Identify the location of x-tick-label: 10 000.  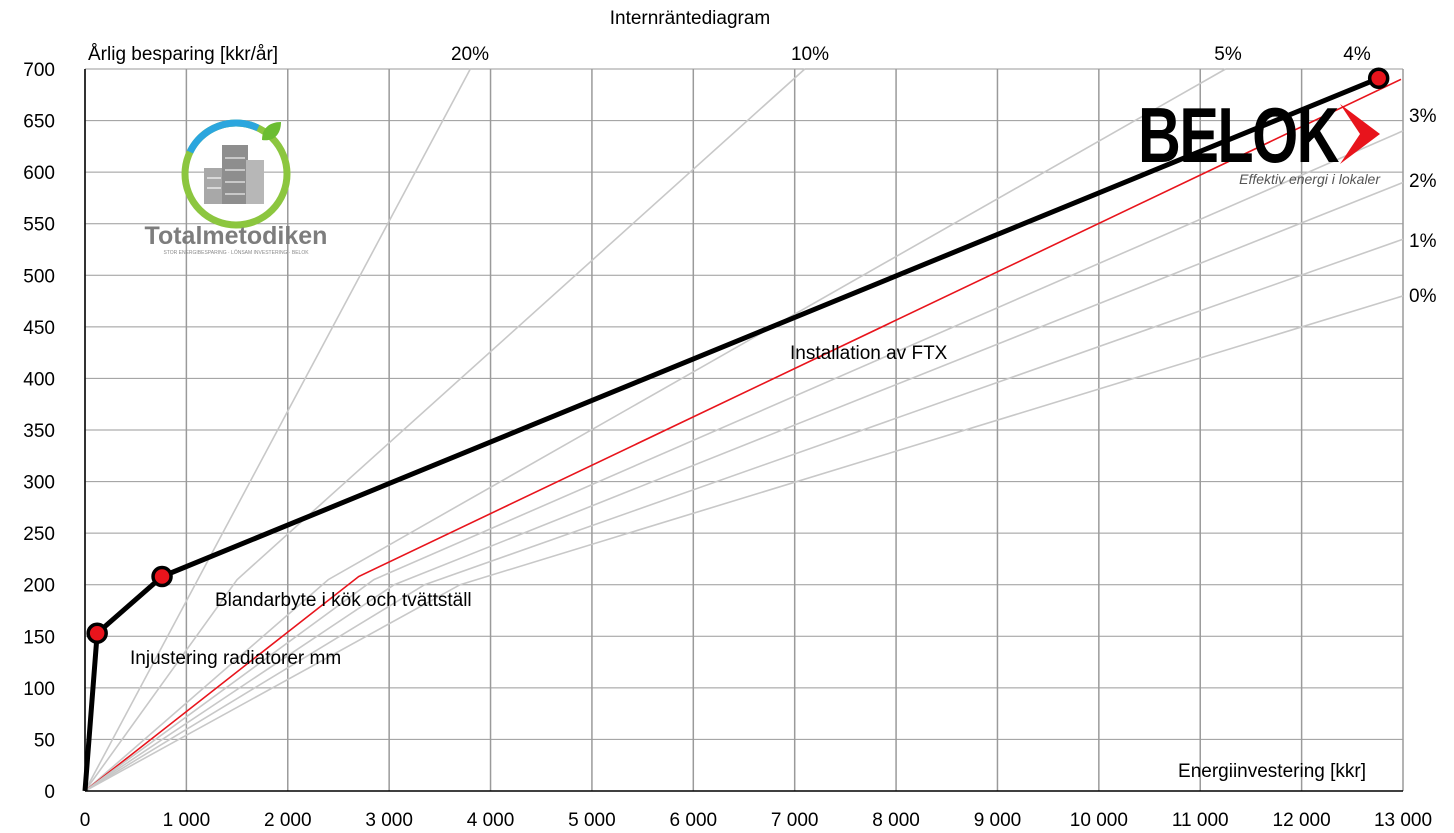
(1099, 820).